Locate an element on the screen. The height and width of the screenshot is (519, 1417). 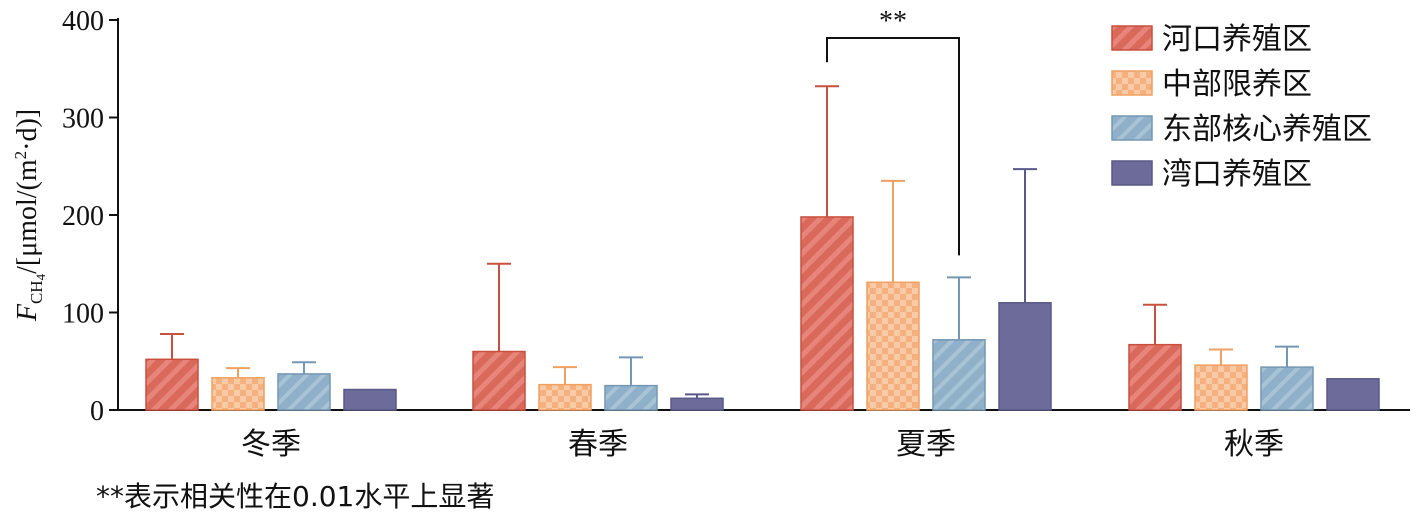
significance-bracket is located at coordinates (893, 146).